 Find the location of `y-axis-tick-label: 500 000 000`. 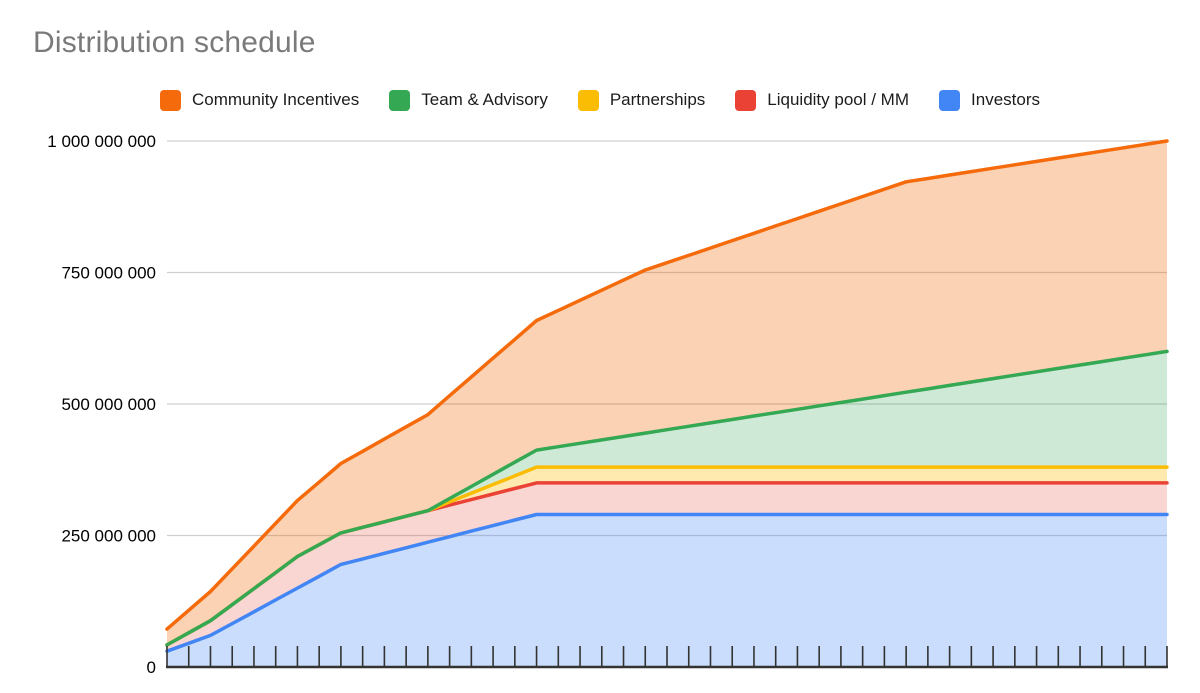

y-axis-tick-label: 500 000 000 is located at coordinates (108, 404).